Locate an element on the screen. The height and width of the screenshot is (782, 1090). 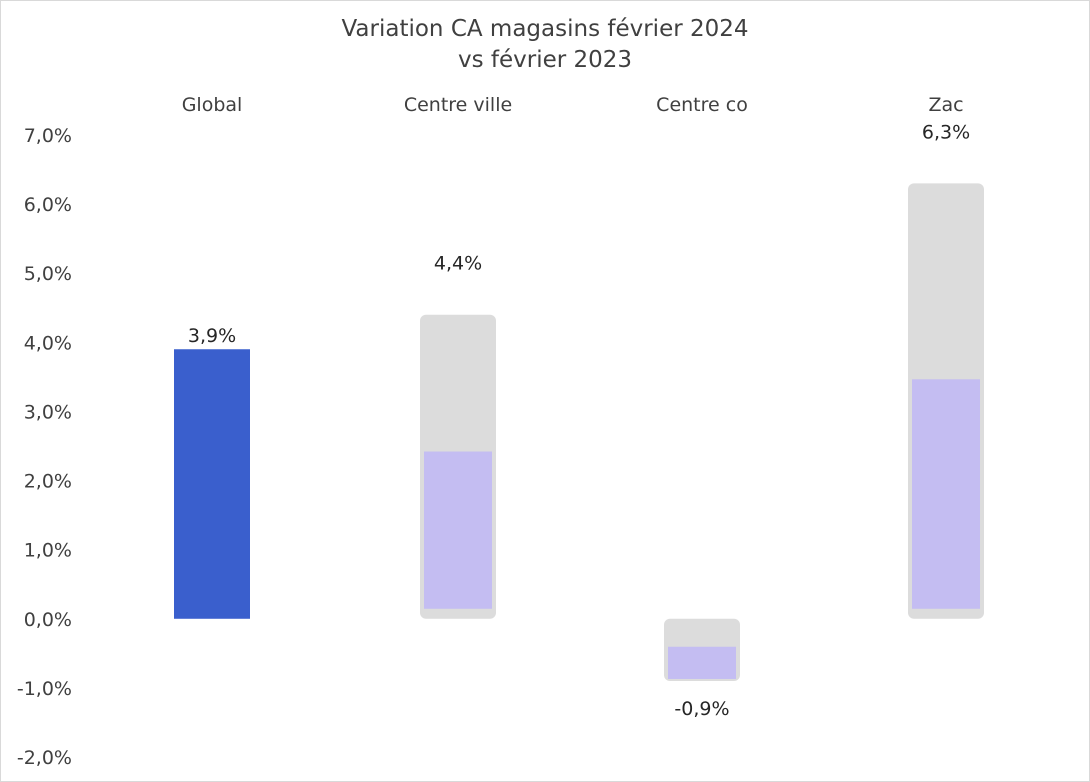
y-tick-label: 1,0% is located at coordinates (48, 551).